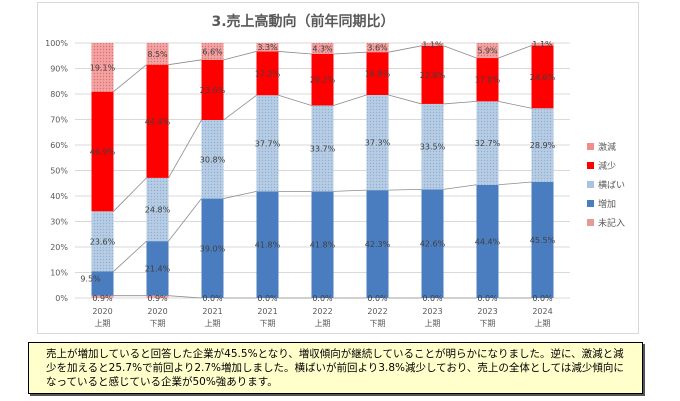 The height and width of the screenshot is (401, 680). Describe the element at coordinates (487, 311) in the screenshot. I see `x-tick-label: 2023` at that location.